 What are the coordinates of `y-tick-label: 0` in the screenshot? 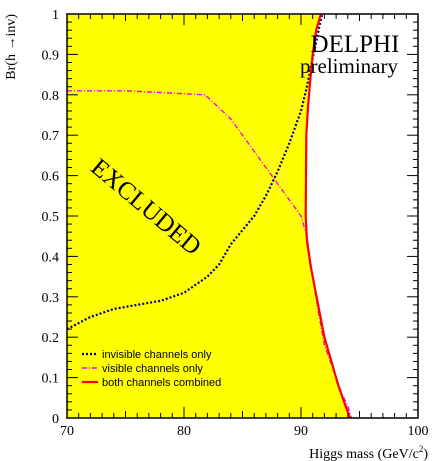 It's located at (55, 419).